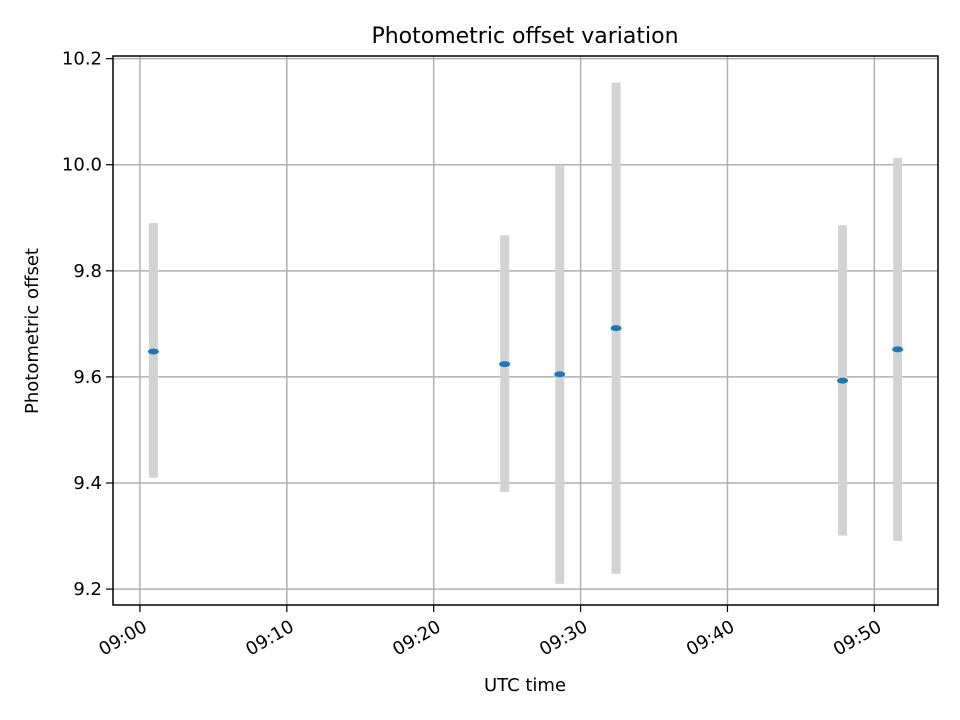  Describe the element at coordinates (82, 165) in the screenshot. I see `y-tick-label: 10.0` at that location.